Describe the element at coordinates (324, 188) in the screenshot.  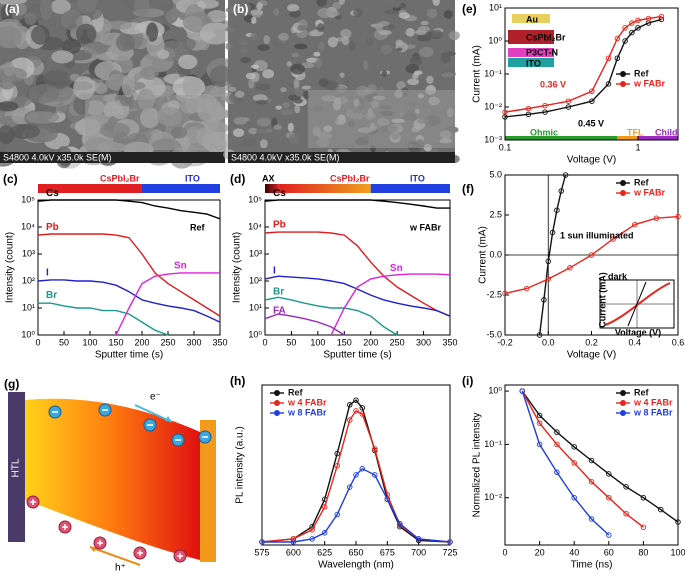
I see `perovskite-bar` at that location.